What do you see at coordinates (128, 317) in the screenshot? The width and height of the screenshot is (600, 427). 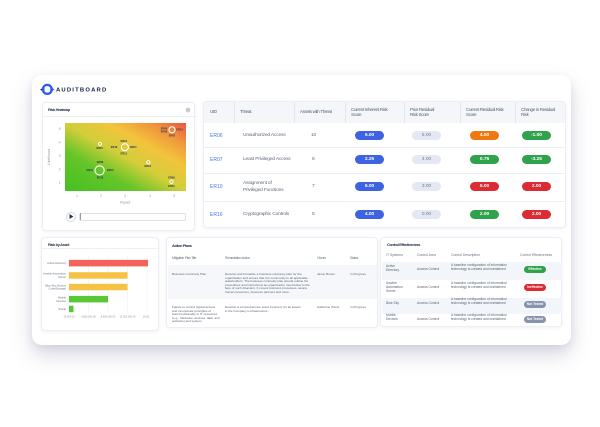 I see `svg-text: 12,000,000.00` at bounding box center [128, 317].